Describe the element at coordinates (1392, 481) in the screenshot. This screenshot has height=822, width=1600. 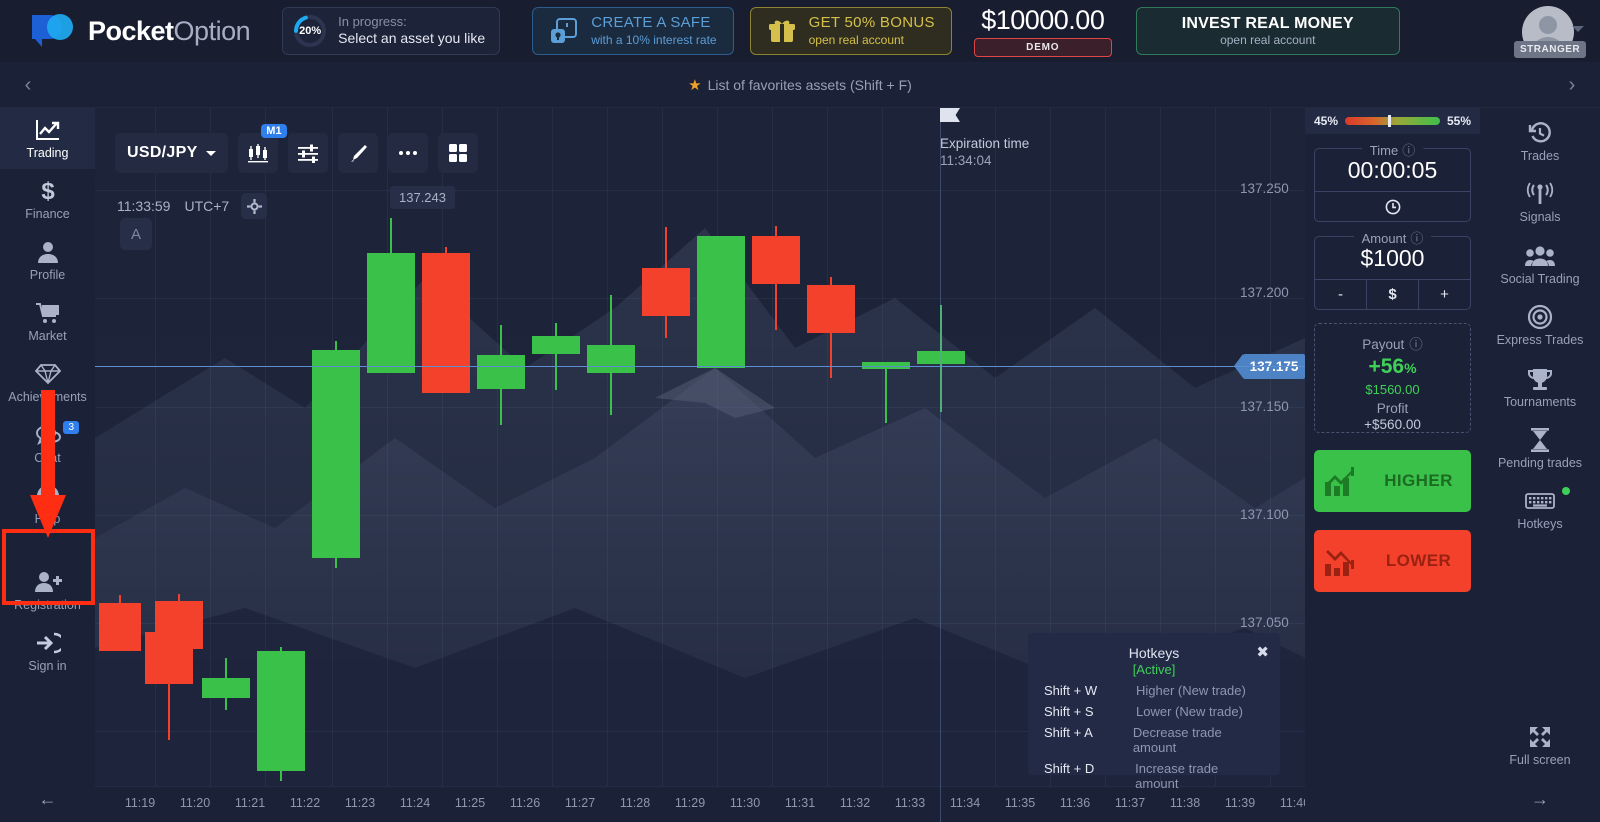
I see `higher-button: HIGHER` at that location.